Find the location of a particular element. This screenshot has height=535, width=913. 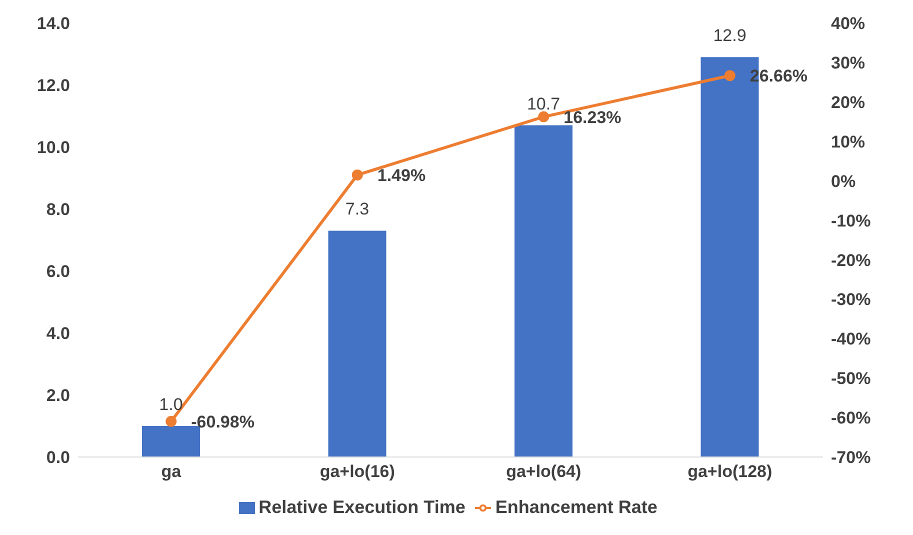

data-label: 10.7 is located at coordinates (543, 104).